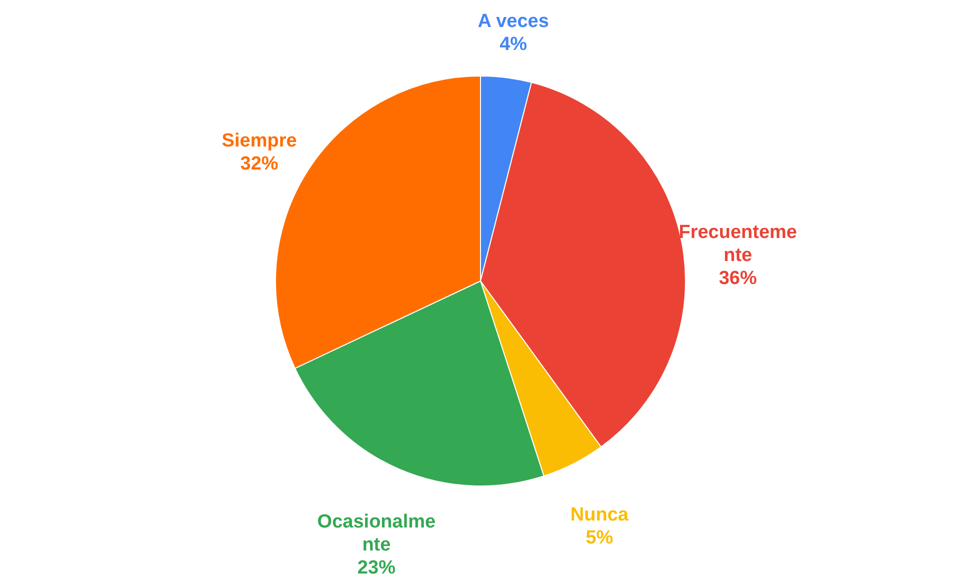 The height and width of the screenshot is (579, 961). I want to click on slice-label: Siempre, so click(259, 141).